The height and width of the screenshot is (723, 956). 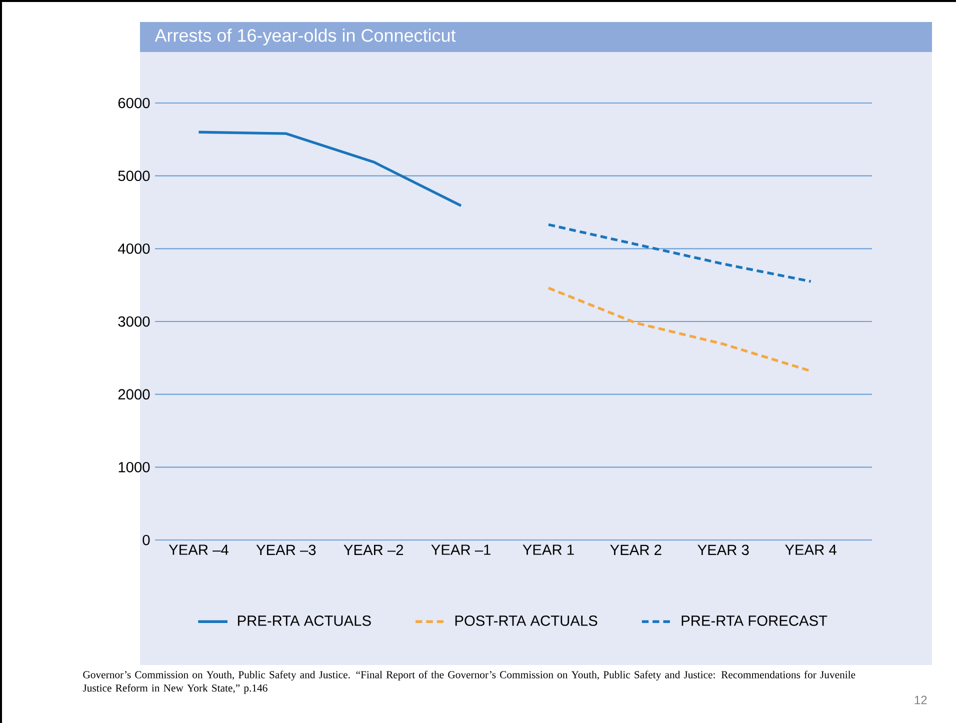 I want to click on legend-label: PRE-RTA ACTUALS, so click(x=304, y=621).